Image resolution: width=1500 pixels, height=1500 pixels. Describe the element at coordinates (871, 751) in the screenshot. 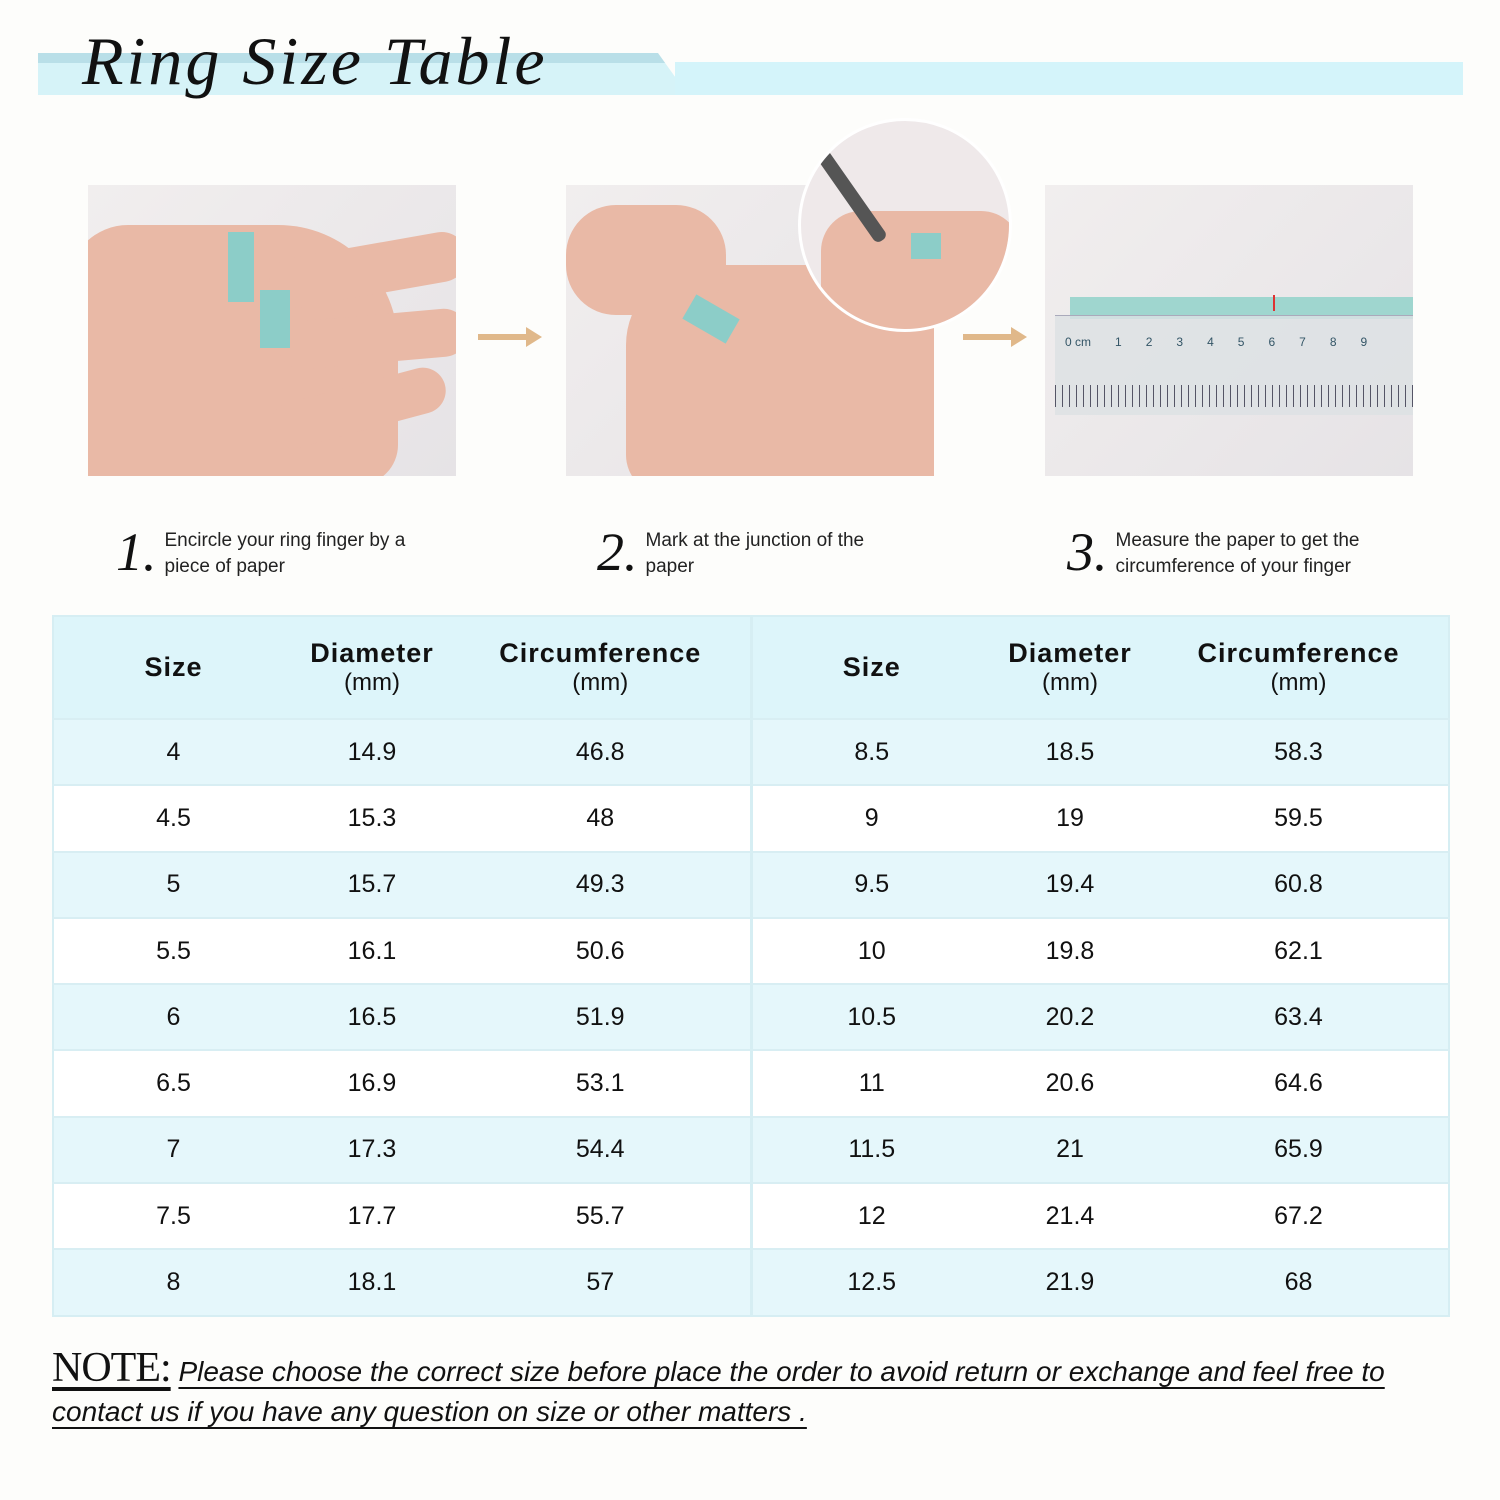

I see `size-cell: 8.5` at that location.